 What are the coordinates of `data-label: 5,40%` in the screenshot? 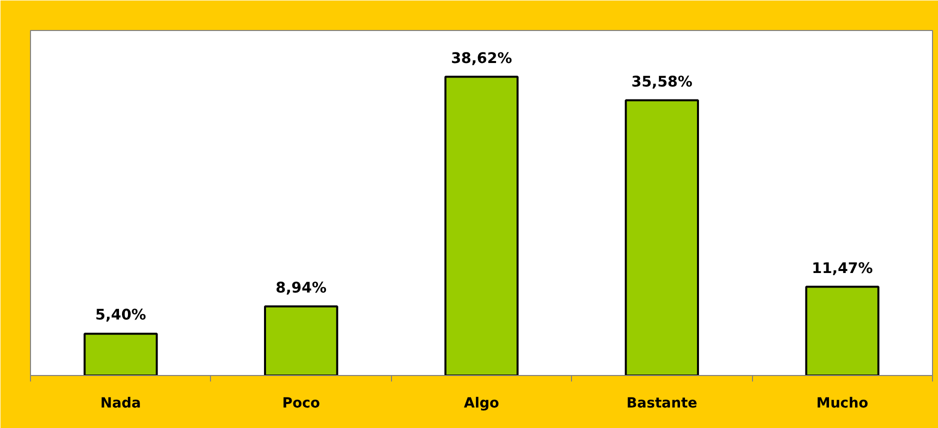 It's located at (120, 315).